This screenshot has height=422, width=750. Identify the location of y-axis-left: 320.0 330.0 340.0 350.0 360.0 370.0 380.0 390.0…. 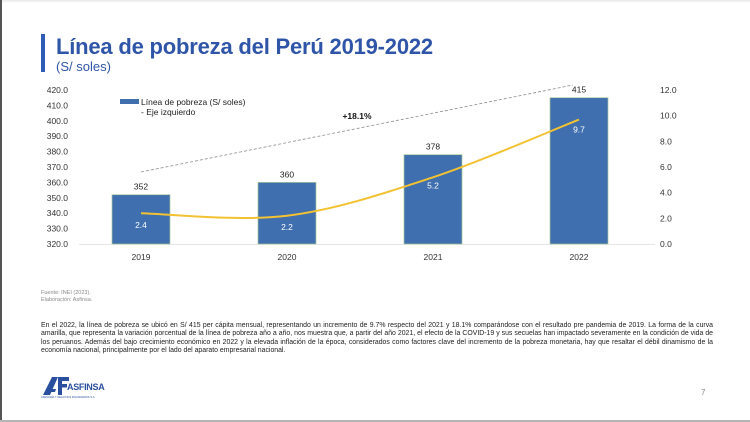
(58, 167).